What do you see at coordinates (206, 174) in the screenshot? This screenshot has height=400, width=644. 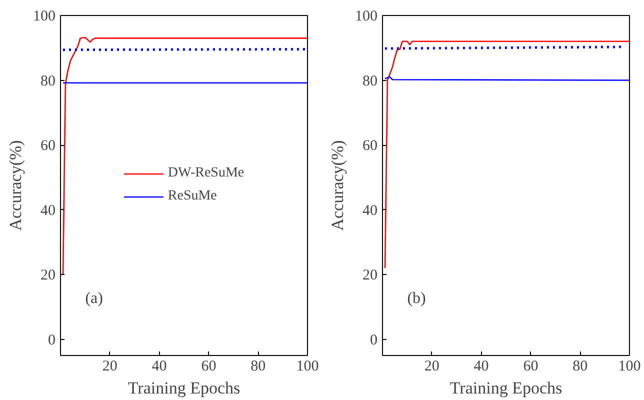 I see `legend-label: DW-ReSuMe` at bounding box center [206, 174].